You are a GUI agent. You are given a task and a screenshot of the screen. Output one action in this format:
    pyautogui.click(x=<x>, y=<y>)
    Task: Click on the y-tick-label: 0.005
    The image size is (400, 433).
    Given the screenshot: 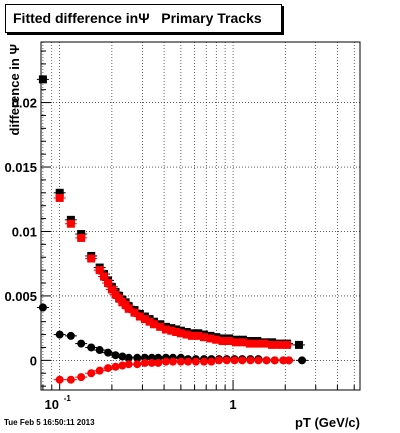 What is the action you would take?
    pyautogui.click(x=20, y=296)
    